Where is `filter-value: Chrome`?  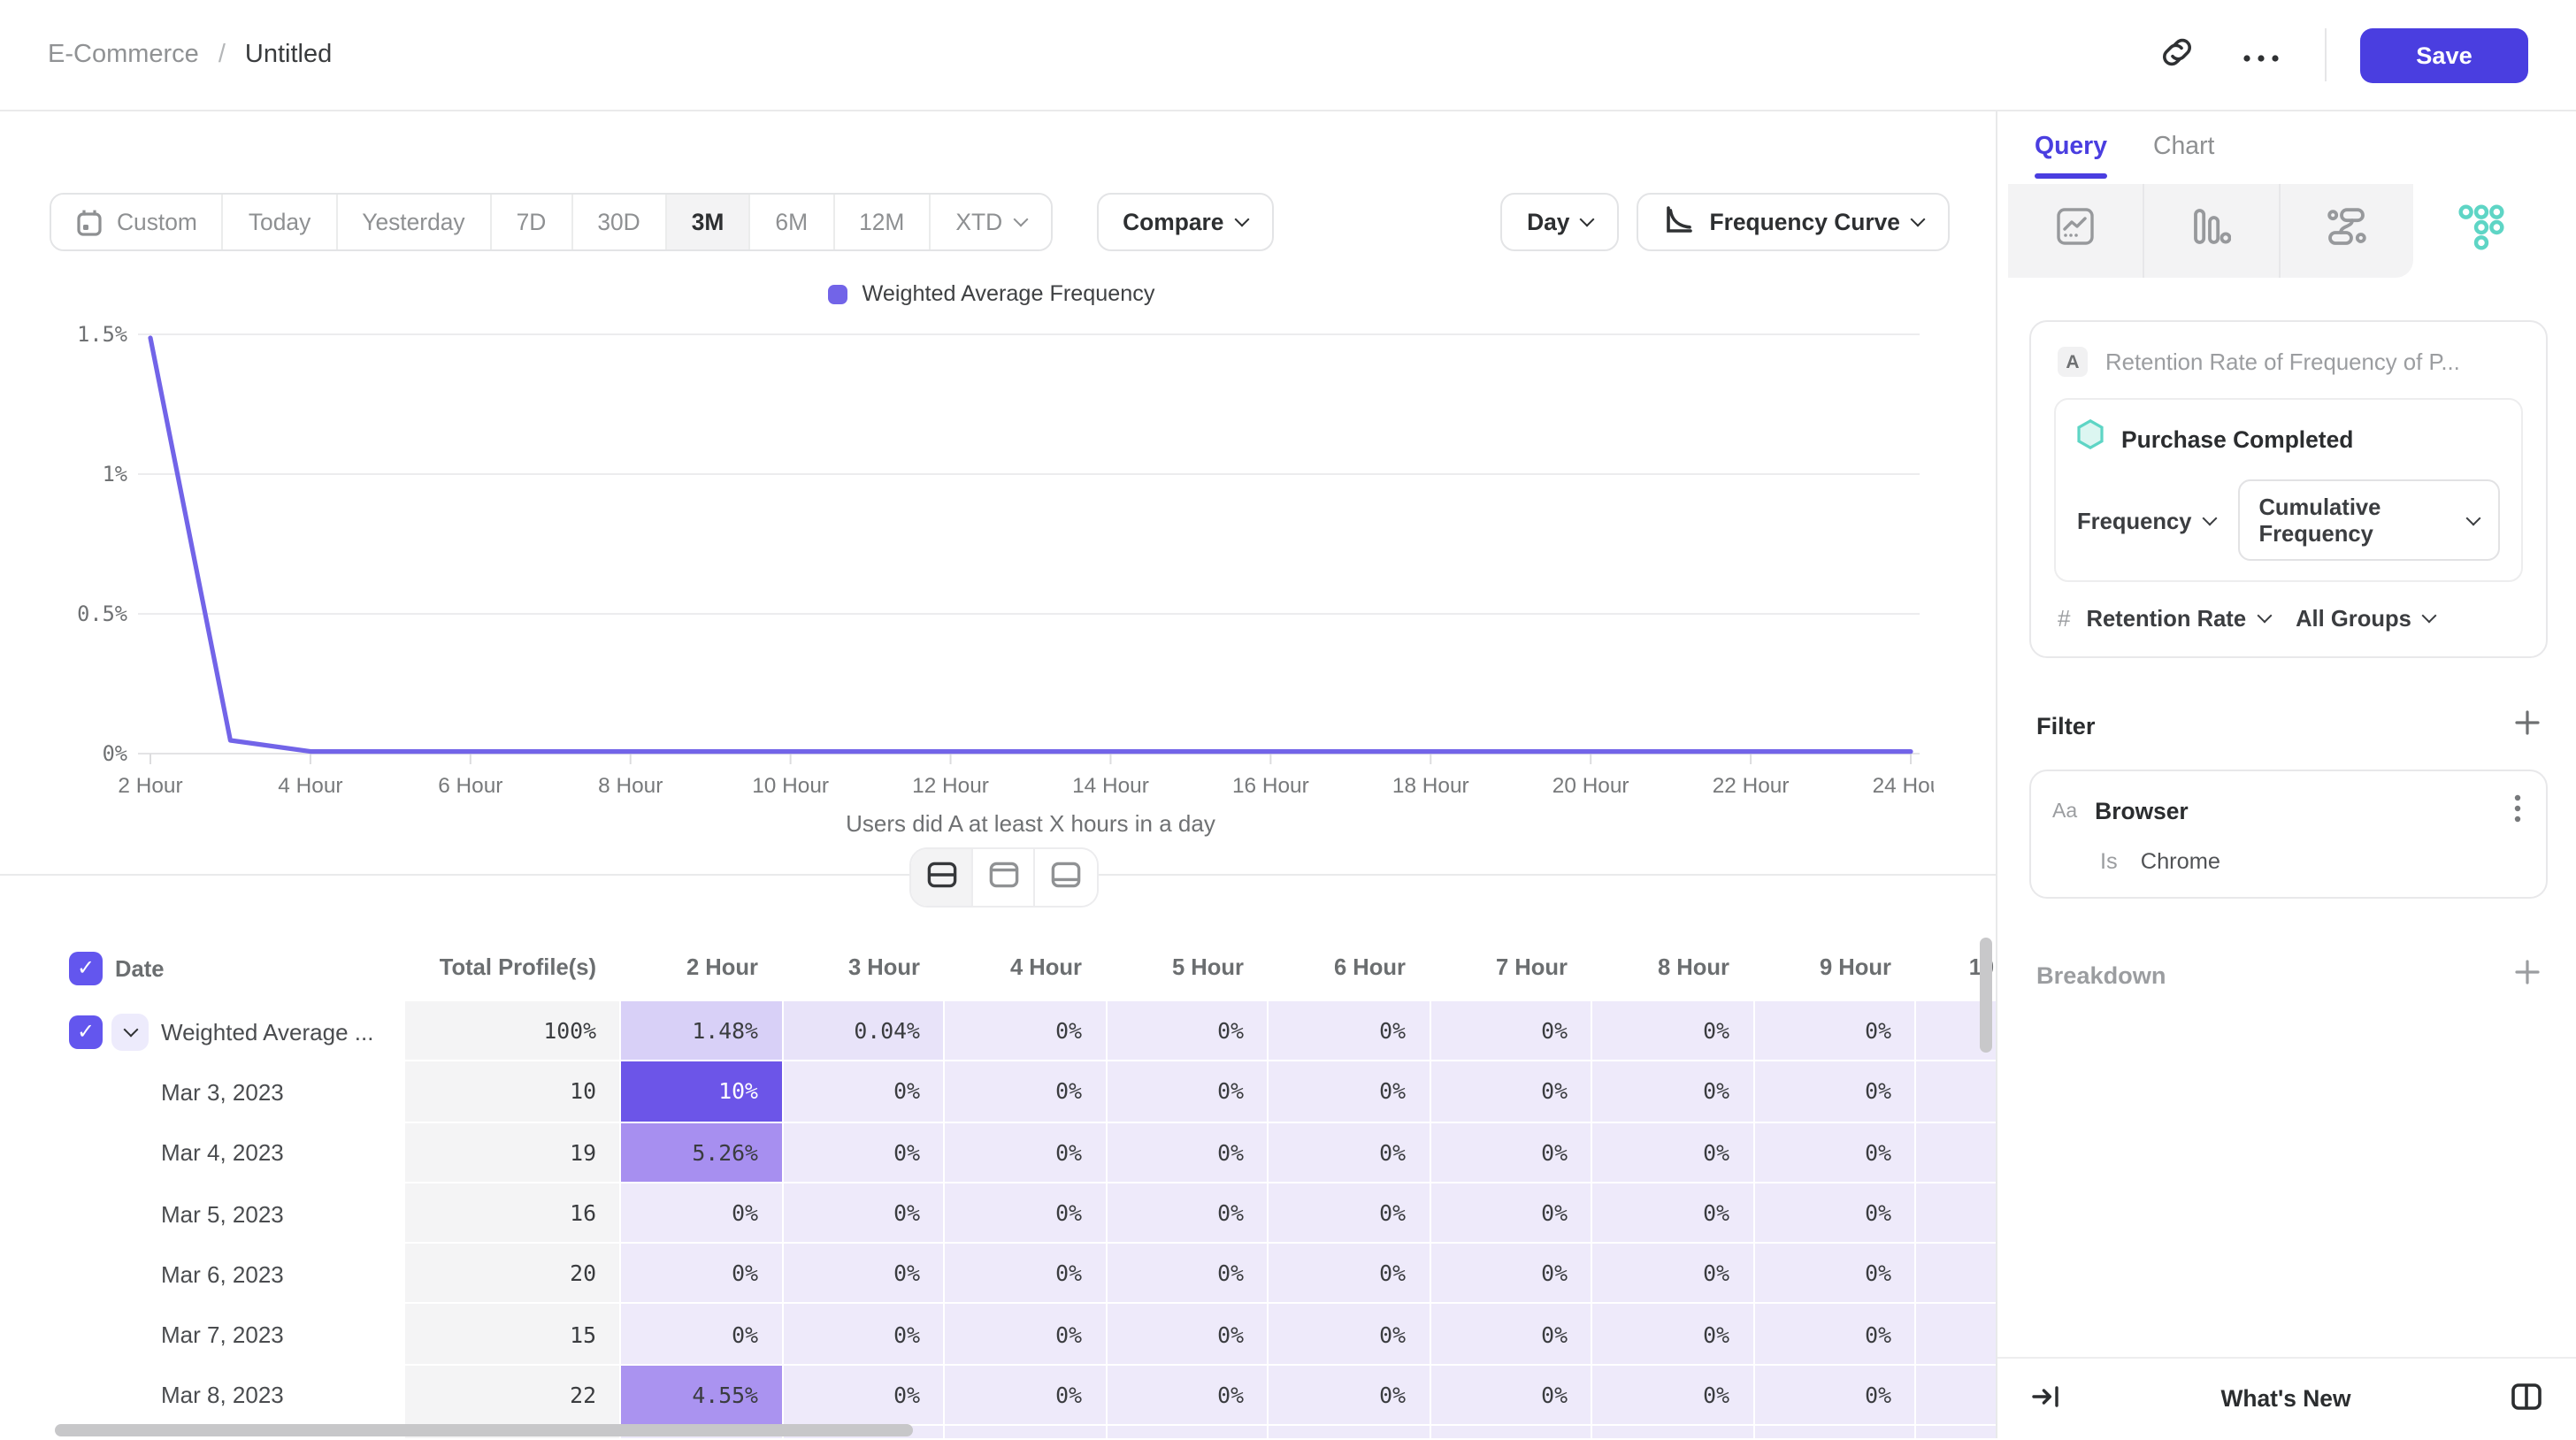
filter-value: Chrome is located at coordinates (2180, 861).